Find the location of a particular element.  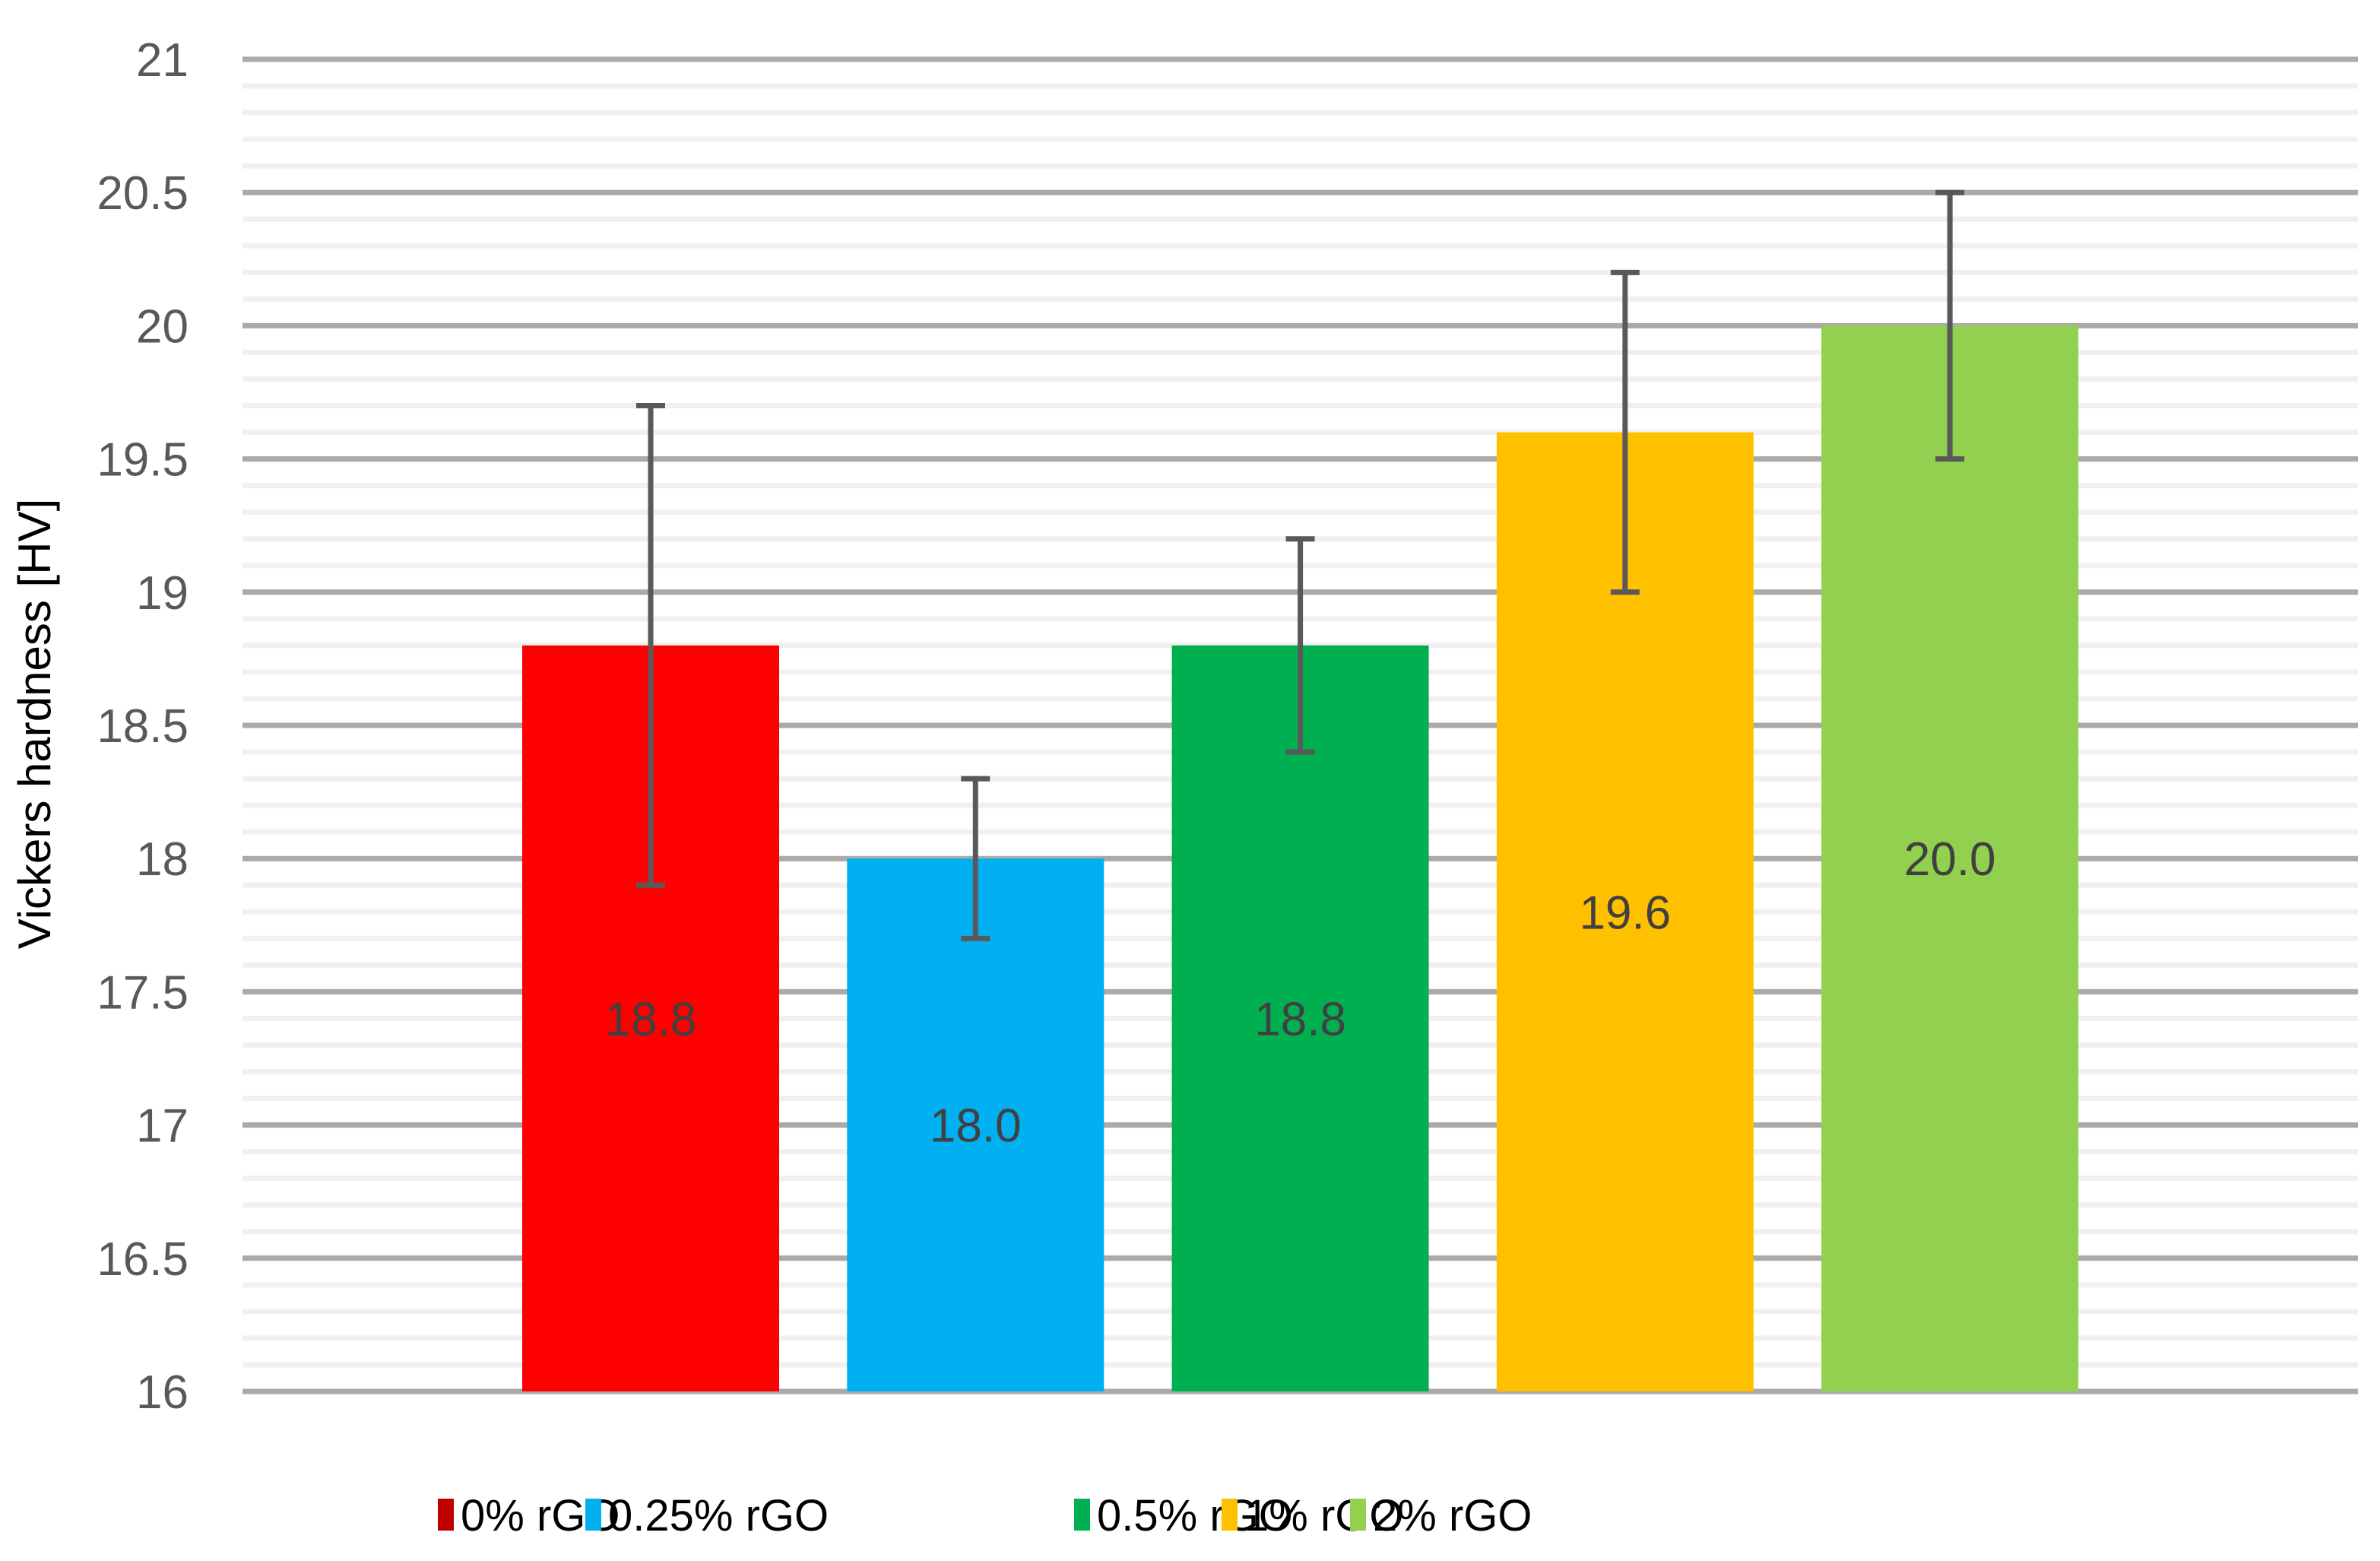

y-tick-label: 17 is located at coordinates (162, 1126).